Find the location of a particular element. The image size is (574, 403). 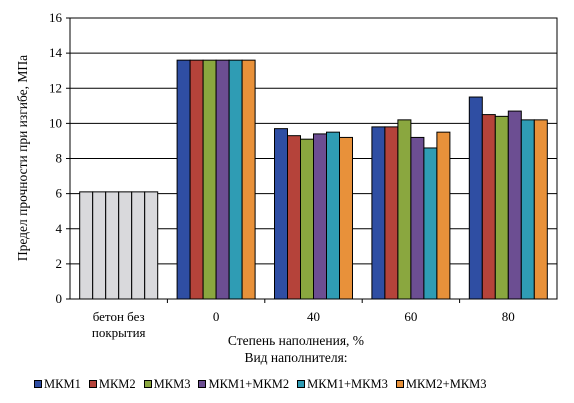

legend-title: Вид наполнителя: is located at coordinates (295, 357).